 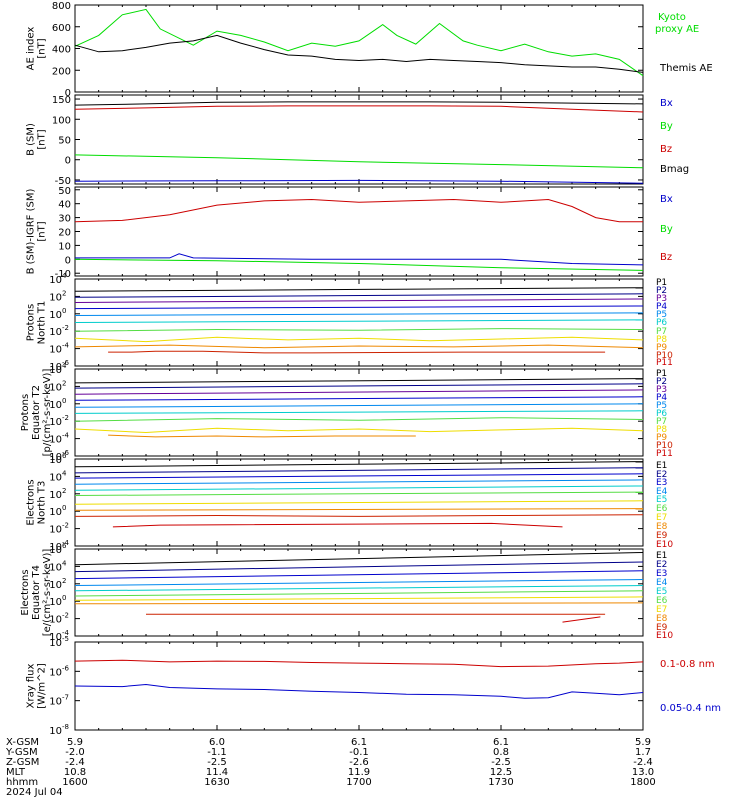 What do you see at coordinates (75, 752) in the screenshot?
I see `x-axis-tick-value: -2.0` at bounding box center [75, 752].